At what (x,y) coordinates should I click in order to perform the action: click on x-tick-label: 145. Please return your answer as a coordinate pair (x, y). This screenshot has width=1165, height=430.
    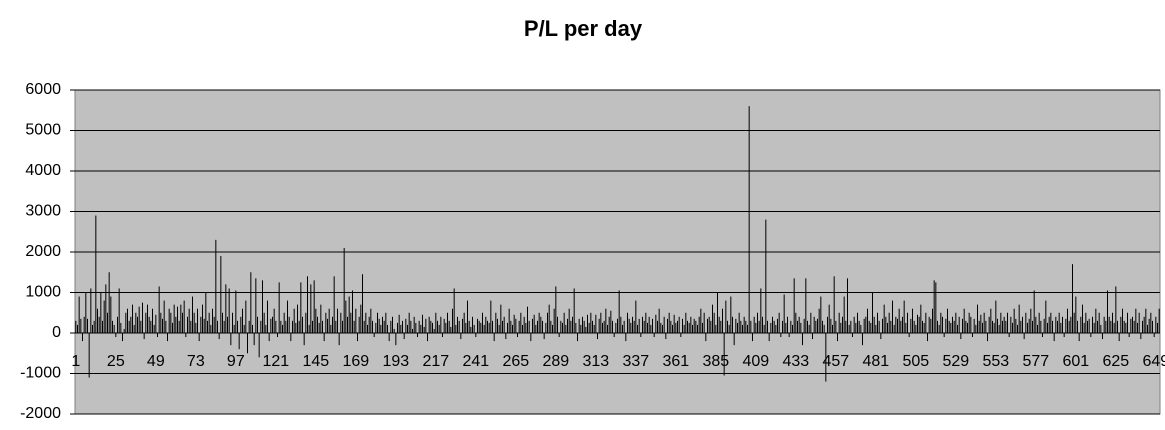
    Looking at the image, I should click on (315, 361).